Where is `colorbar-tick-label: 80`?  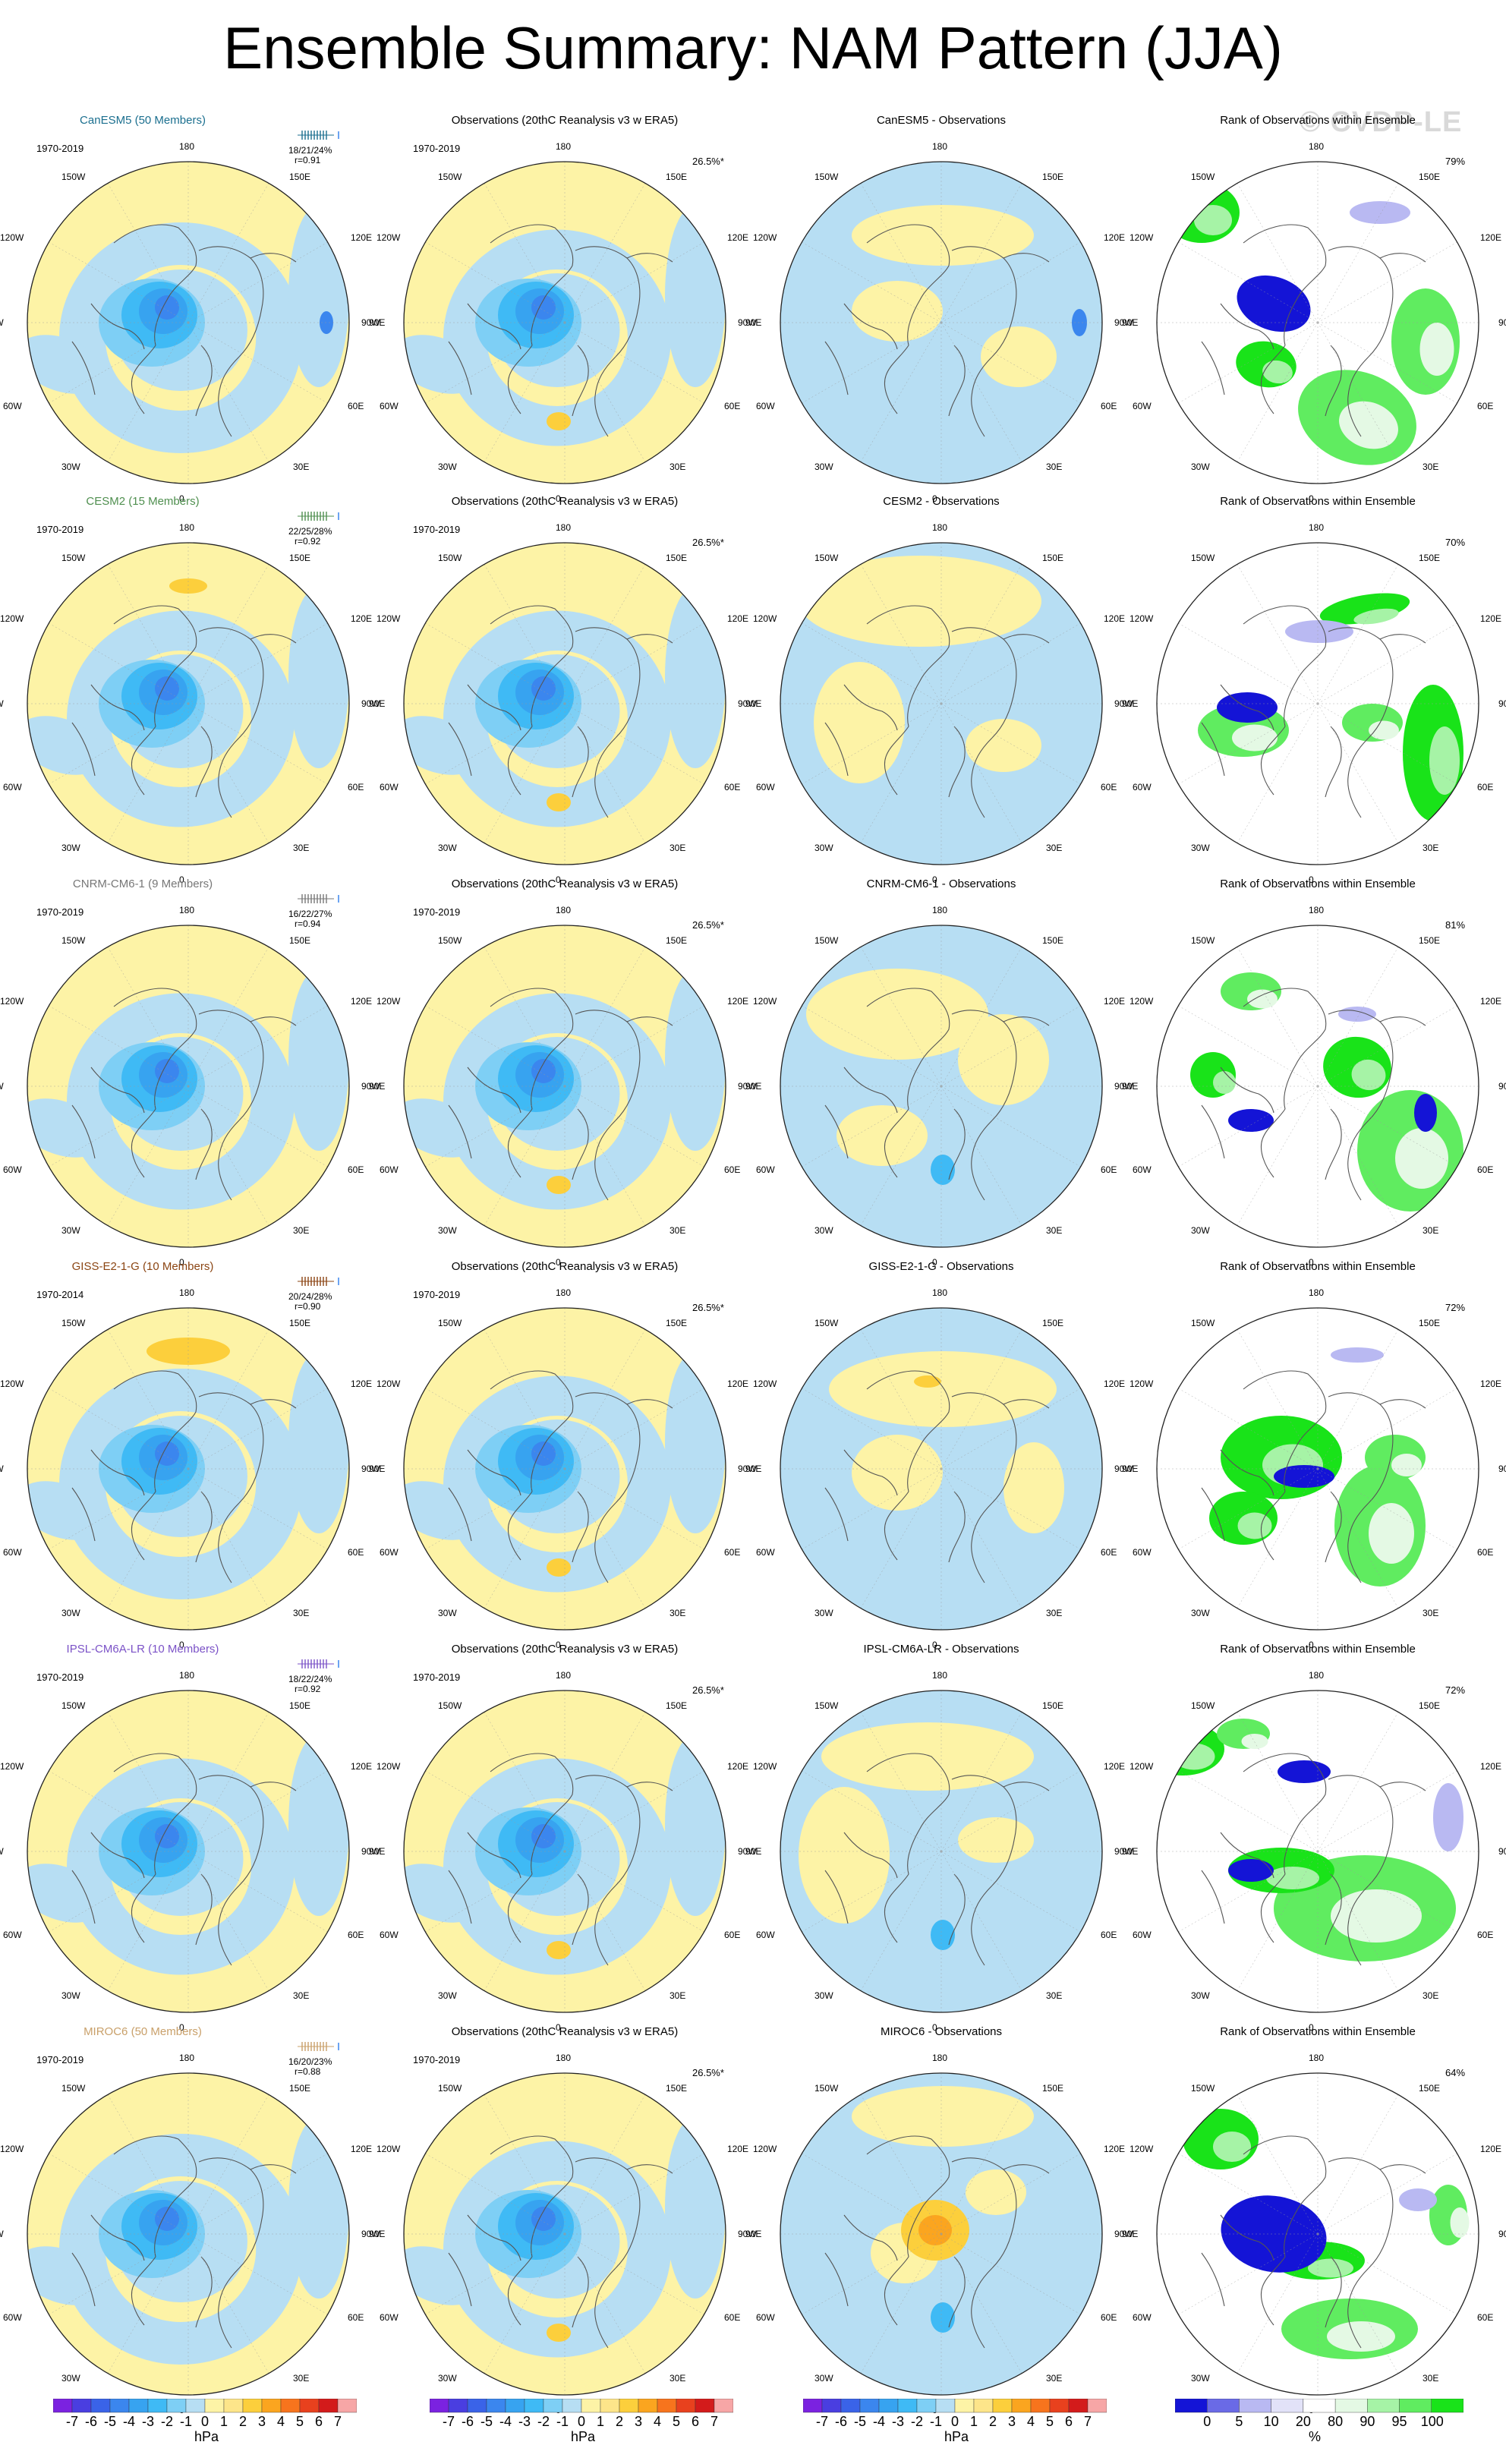 colorbar-tick-label: 80 is located at coordinates (1336, 2421).